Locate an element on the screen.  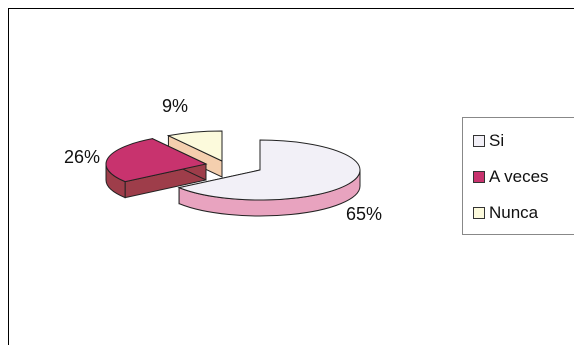
legend-swatch-si is located at coordinates (479, 141).